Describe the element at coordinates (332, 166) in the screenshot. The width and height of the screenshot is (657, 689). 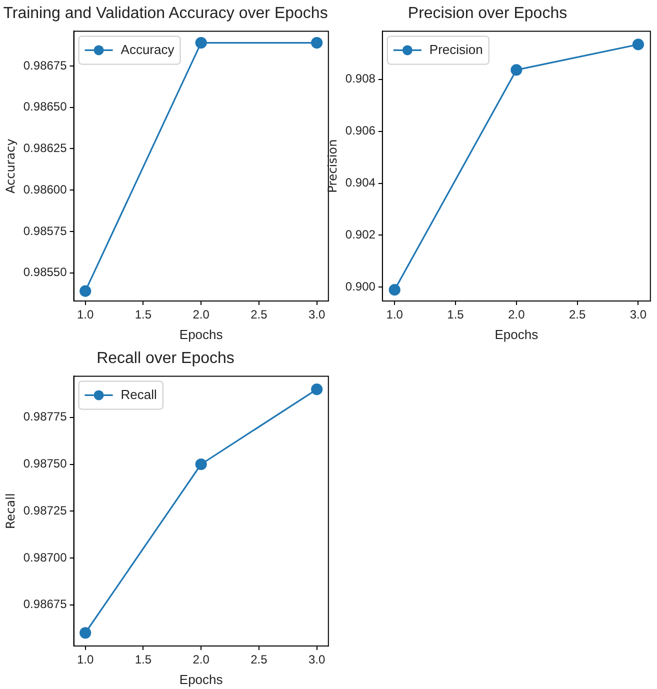
I see `y-axis-title: Precision` at that location.